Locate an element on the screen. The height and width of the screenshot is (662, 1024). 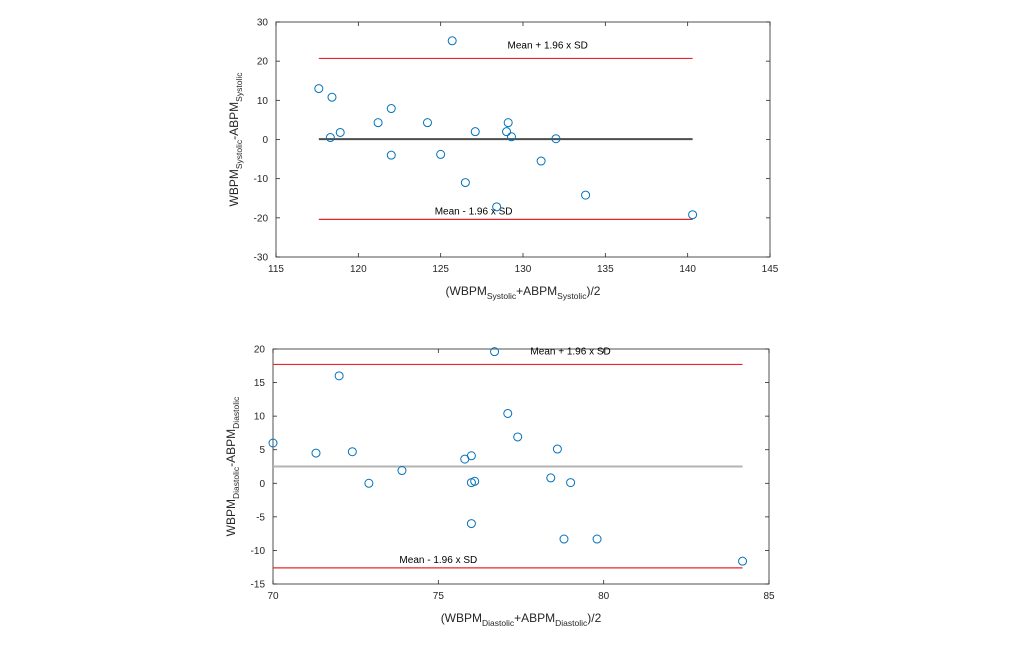
diastolic-y-axis-label: WBPMDiastolic-ABPMDiastolic is located at coordinates (232, 466).